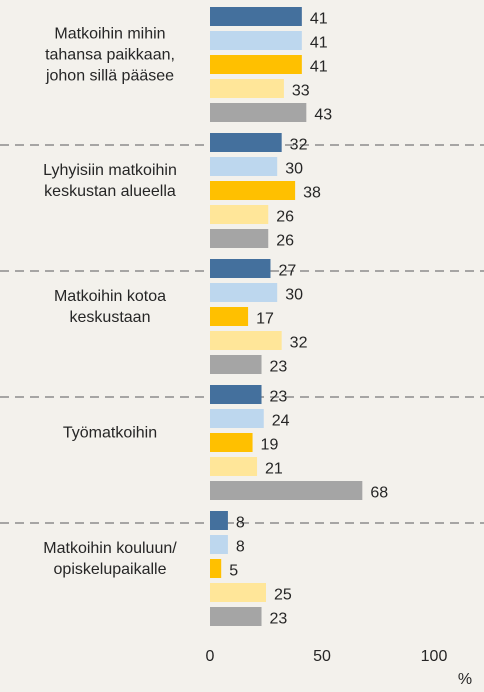  What do you see at coordinates (287, 271) in the screenshot?
I see `value-label: 27` at bounding box center [287, 271].